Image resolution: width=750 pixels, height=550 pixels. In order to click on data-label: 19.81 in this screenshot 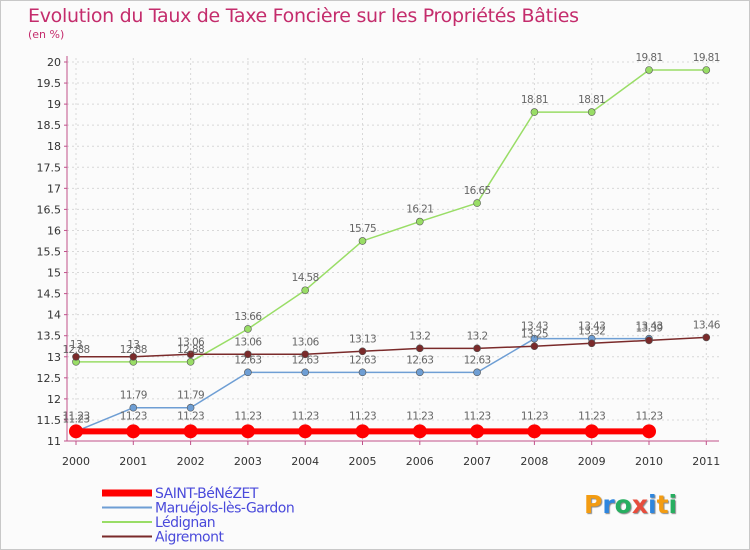, I will do `click(706, 58)`.